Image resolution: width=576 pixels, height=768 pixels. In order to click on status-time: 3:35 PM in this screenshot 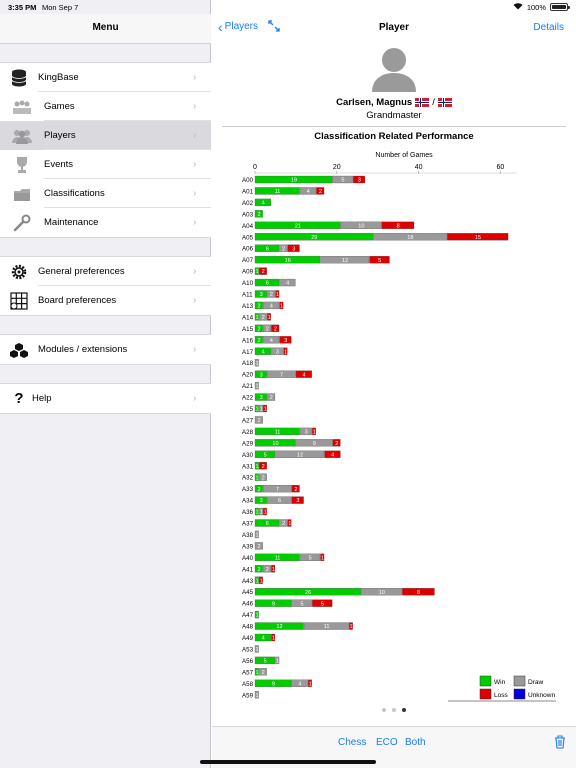, I will do `click(22, 7)`.